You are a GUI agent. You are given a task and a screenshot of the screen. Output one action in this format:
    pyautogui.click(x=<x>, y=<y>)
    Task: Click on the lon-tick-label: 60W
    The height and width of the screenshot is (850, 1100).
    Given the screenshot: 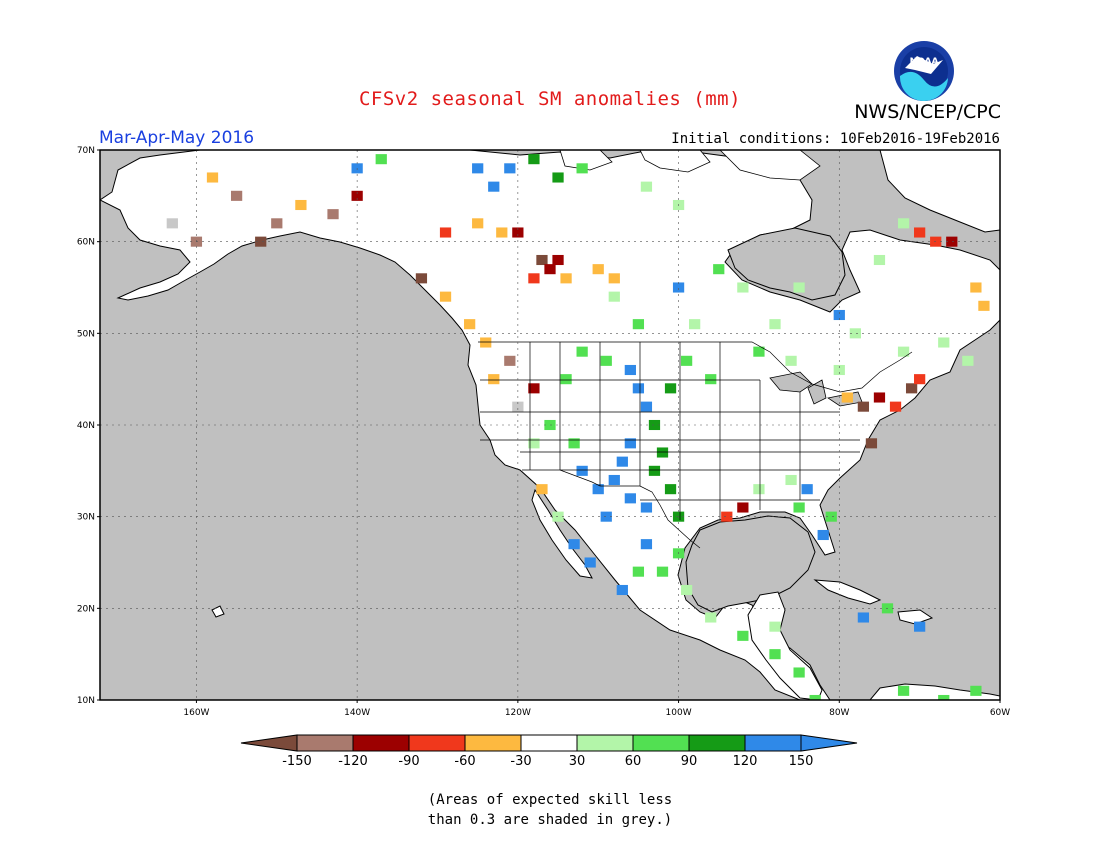 What is the action you would take?
    pyautogui.click(x=1000, y=713)
    